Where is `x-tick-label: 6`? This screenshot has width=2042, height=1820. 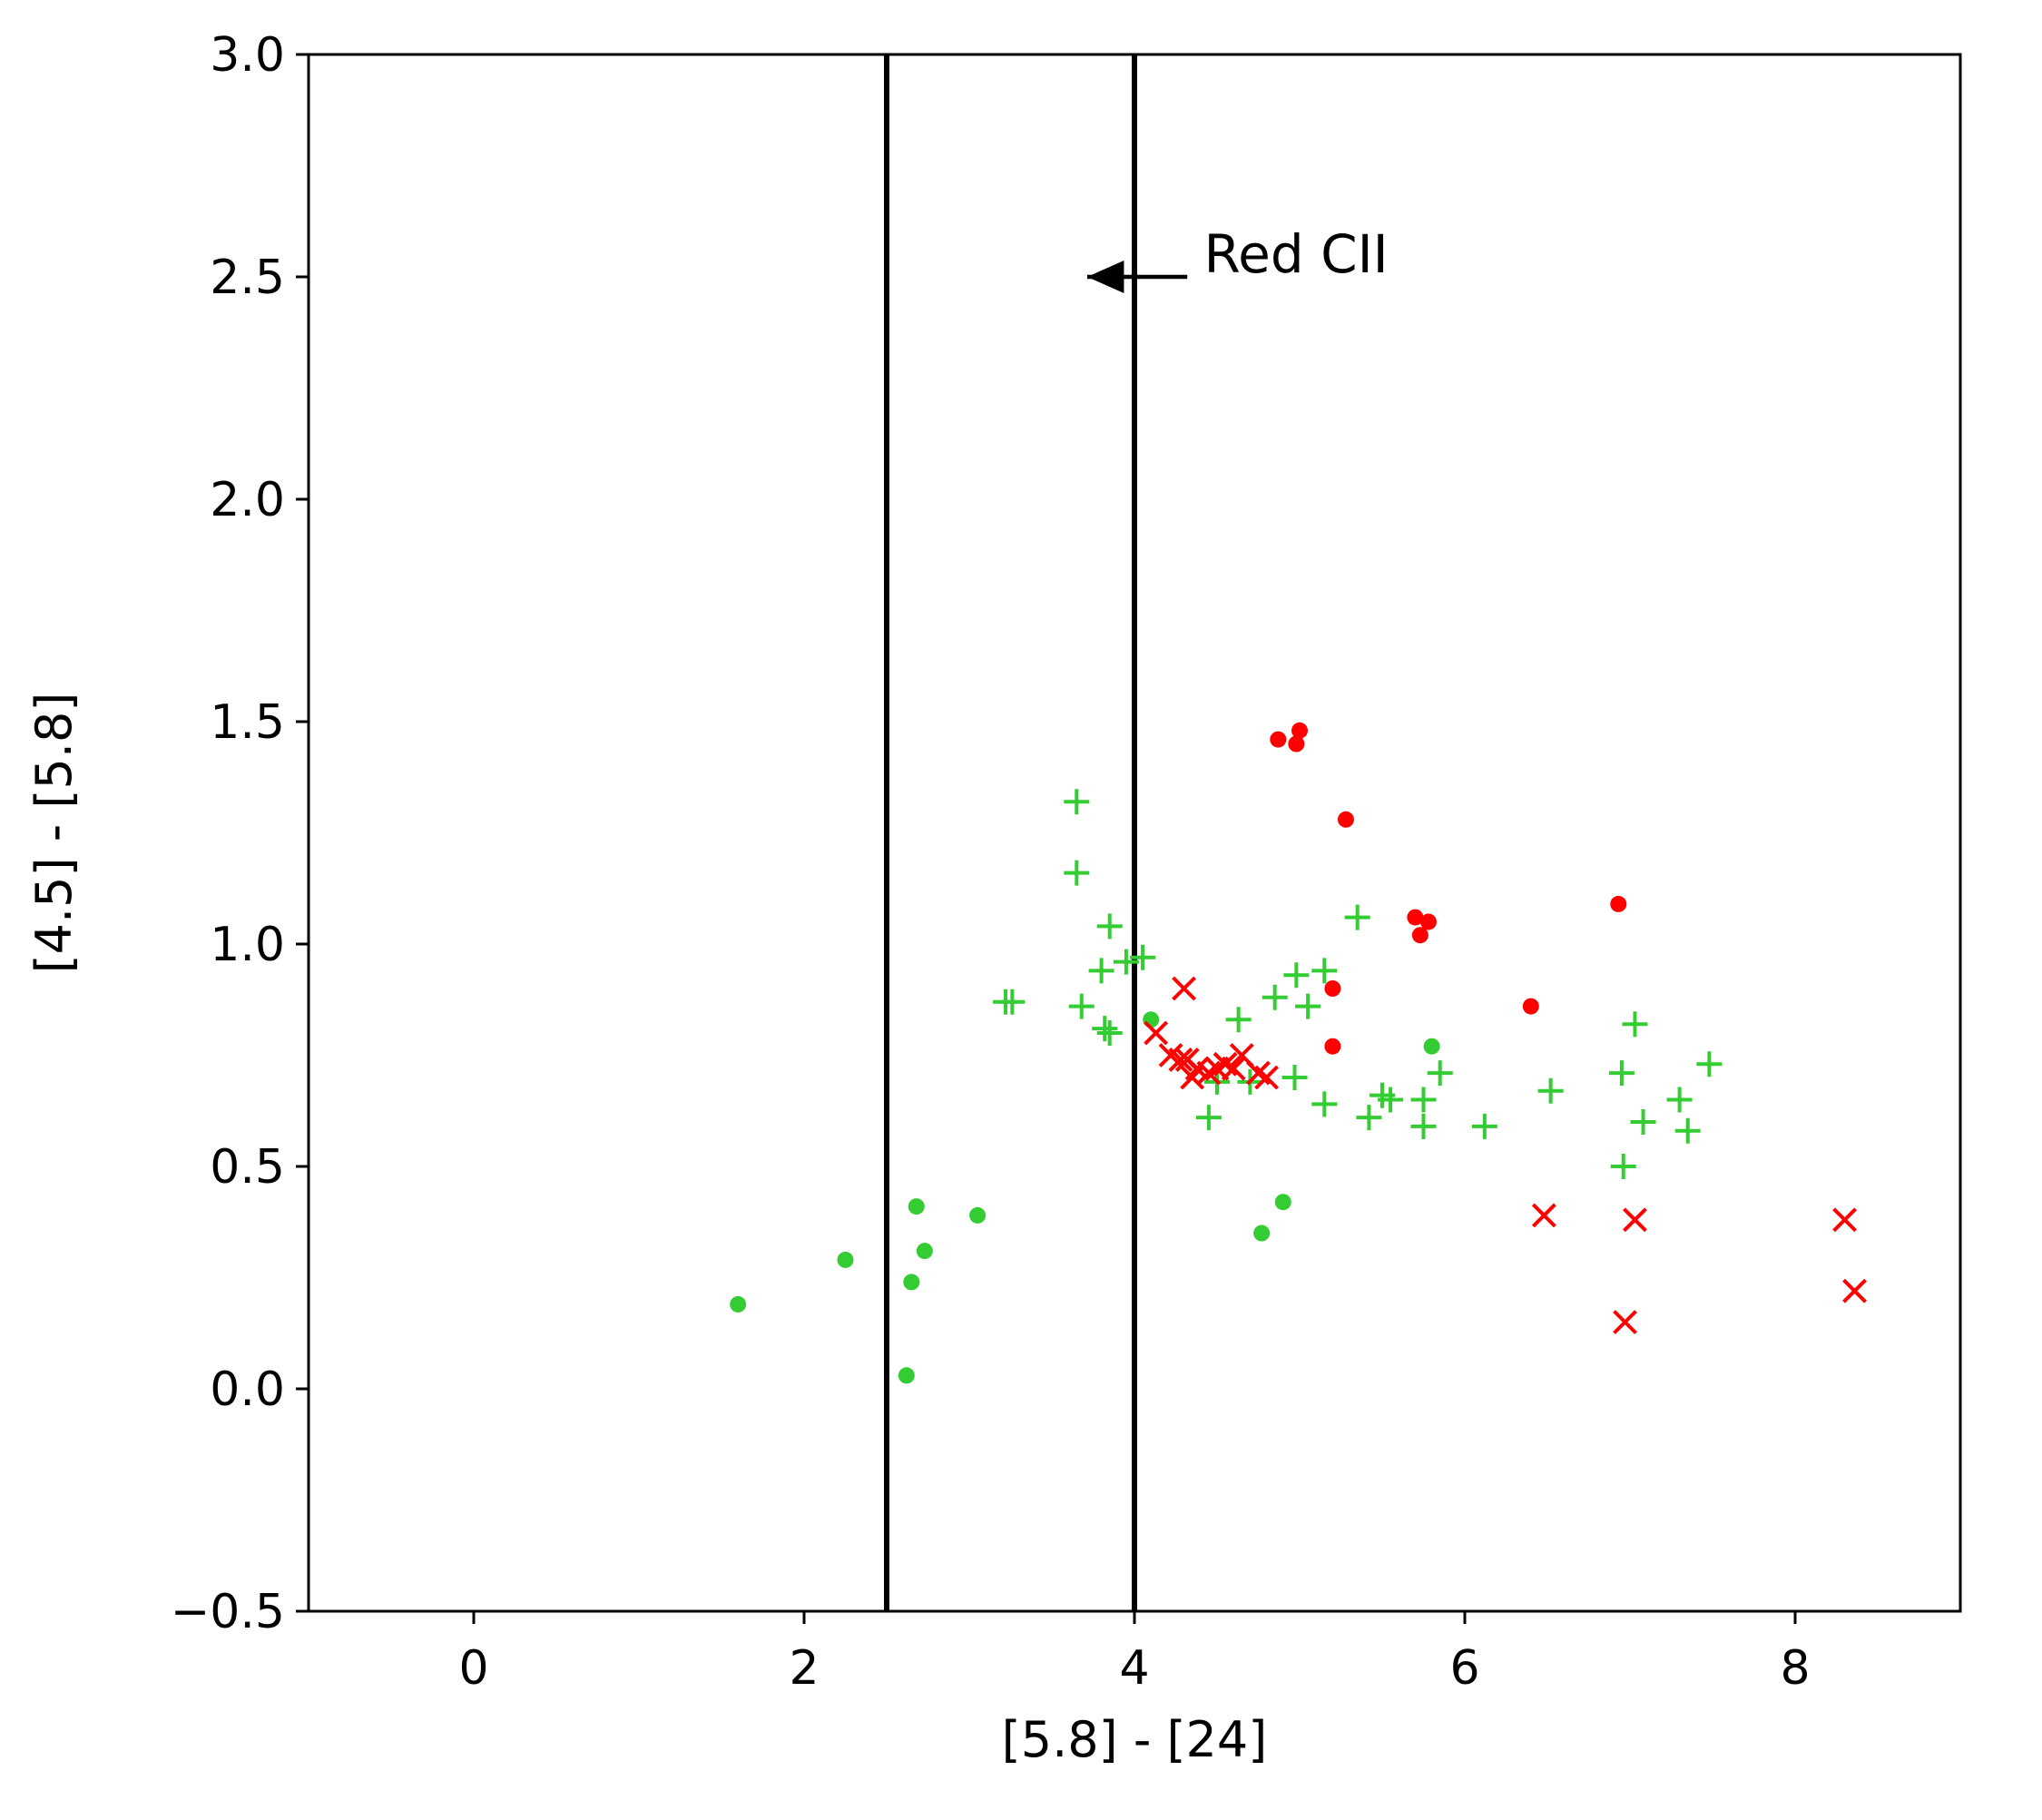
x-tick-label: 6 is located at coordinates (1464, 1668).